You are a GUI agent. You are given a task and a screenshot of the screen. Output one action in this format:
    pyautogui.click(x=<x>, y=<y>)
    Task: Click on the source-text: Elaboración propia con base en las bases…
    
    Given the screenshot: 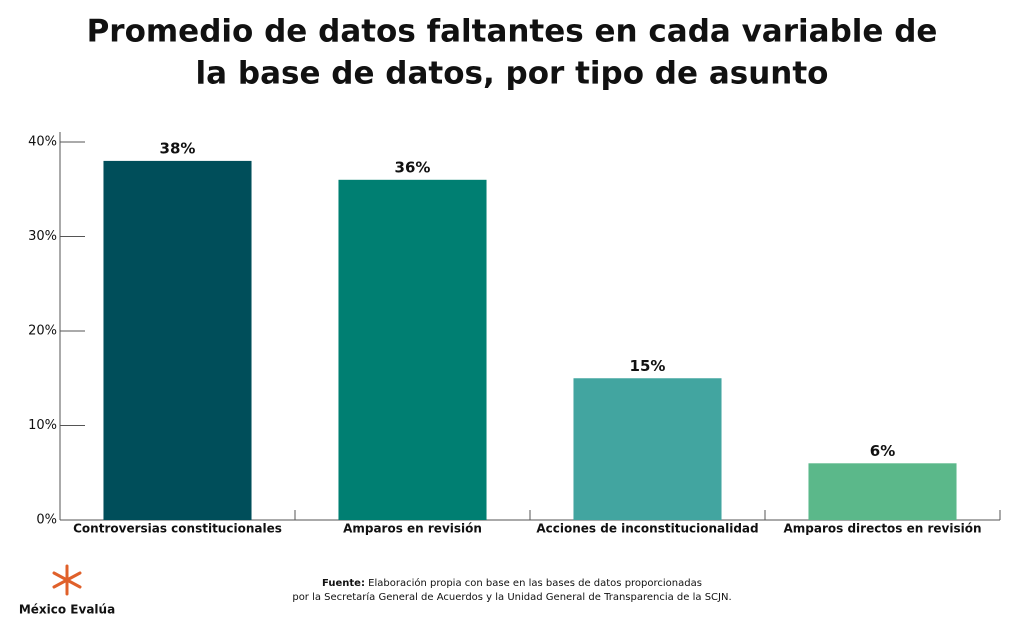 What is the action you would take?
    pyautogui.click(x=535, y=583)
    